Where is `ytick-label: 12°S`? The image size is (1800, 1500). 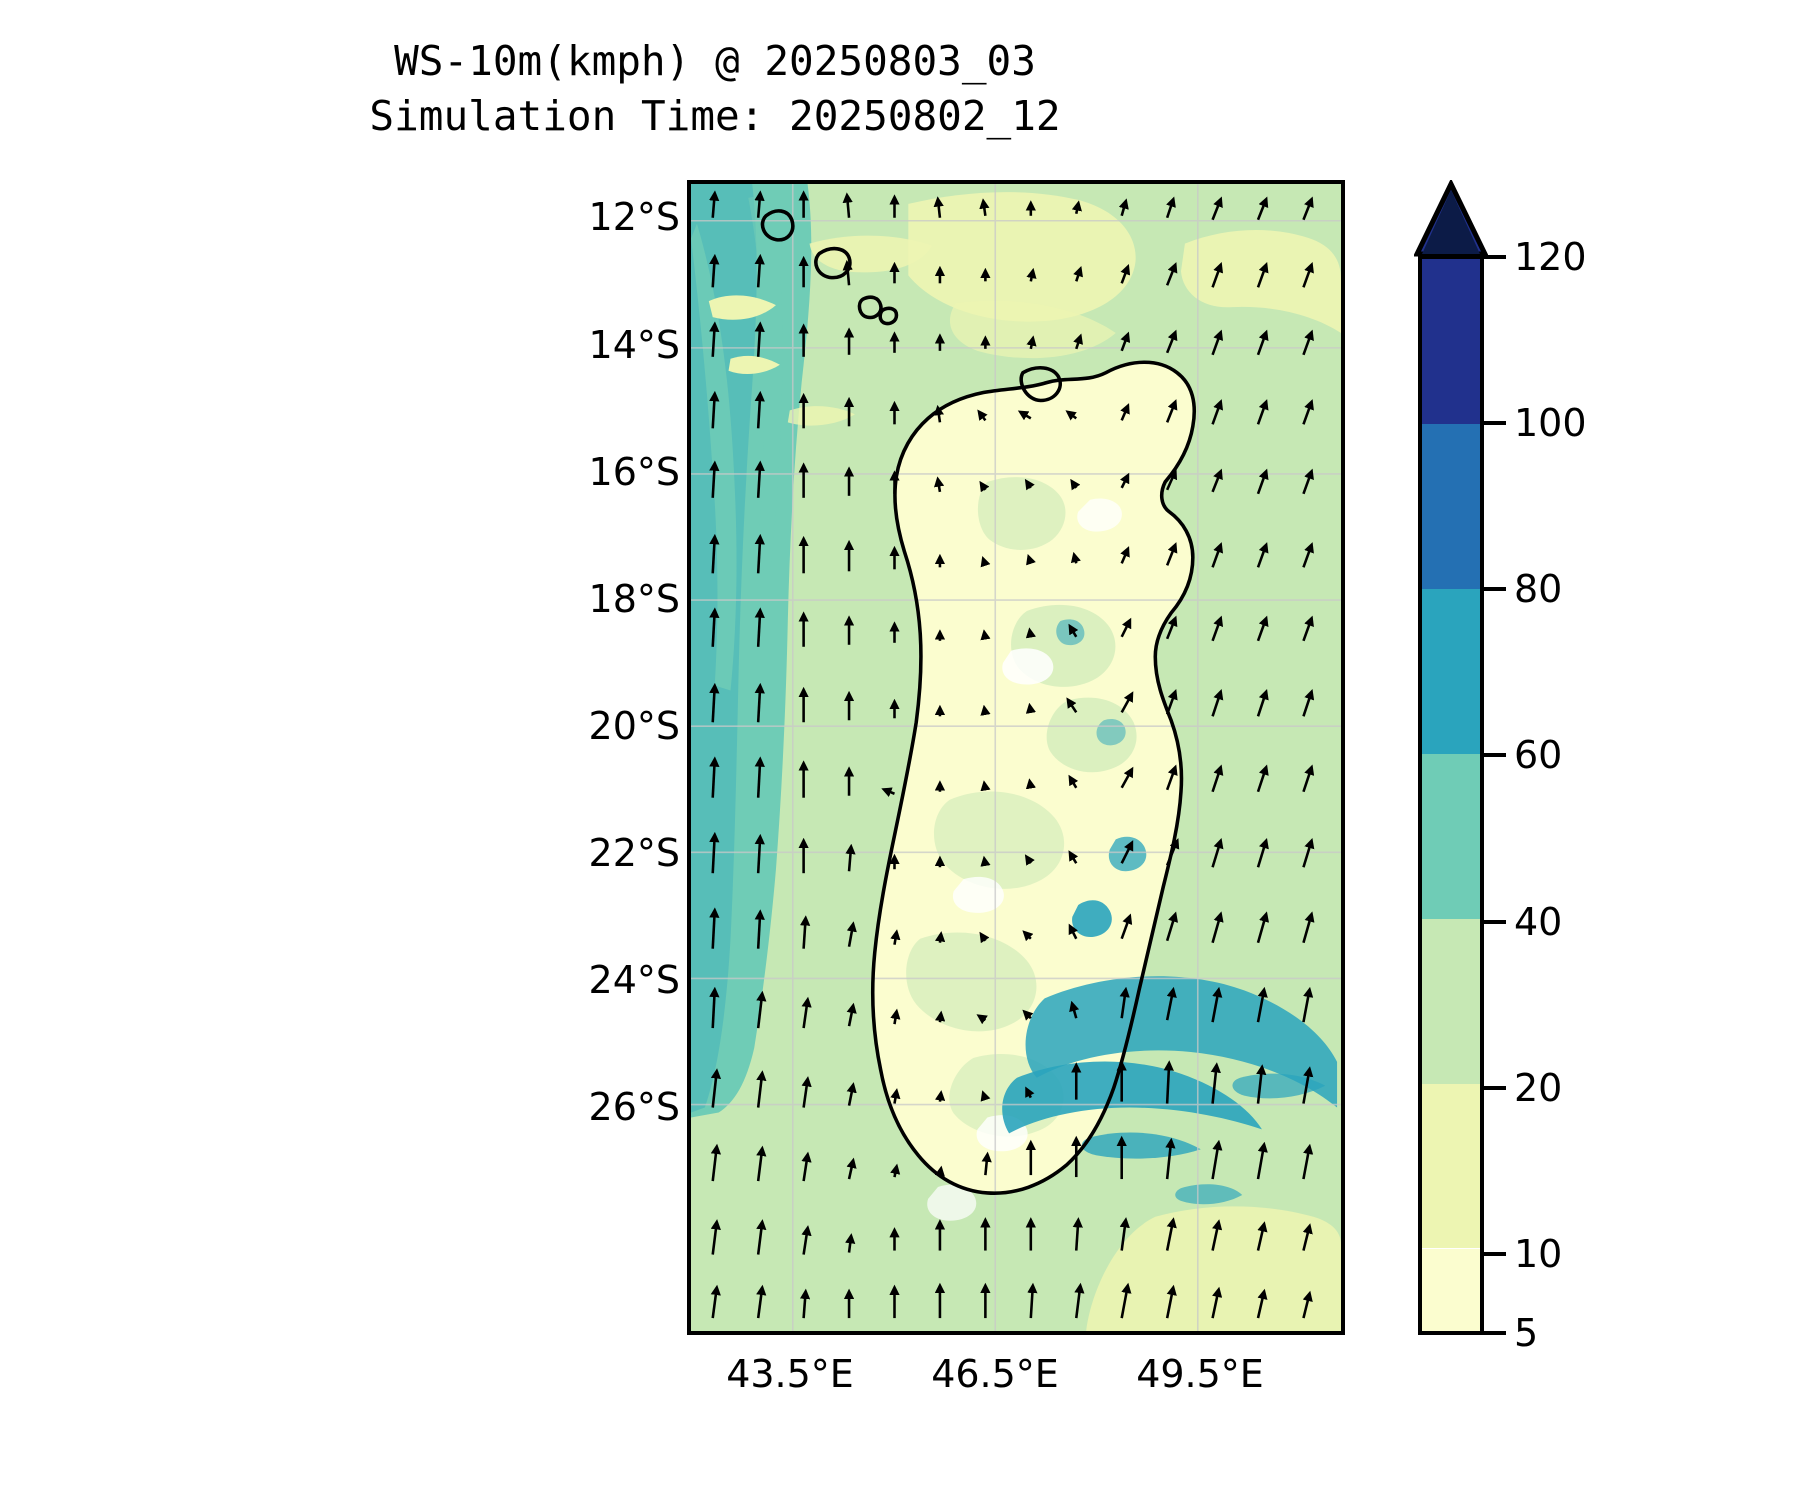
ytick-label: 12°S is located at coordinates (634, 217).